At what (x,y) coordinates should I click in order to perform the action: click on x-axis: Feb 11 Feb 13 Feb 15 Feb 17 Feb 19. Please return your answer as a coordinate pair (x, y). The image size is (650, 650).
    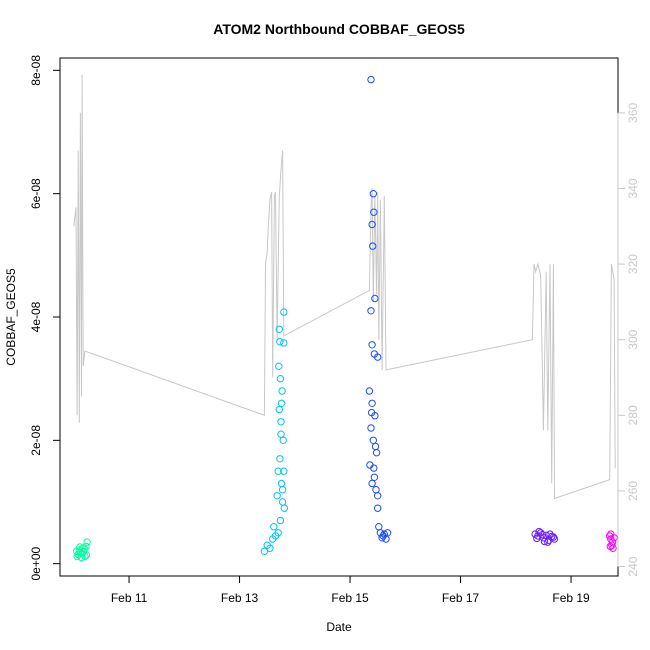
    Looking at the image, I should click on (350, 590).